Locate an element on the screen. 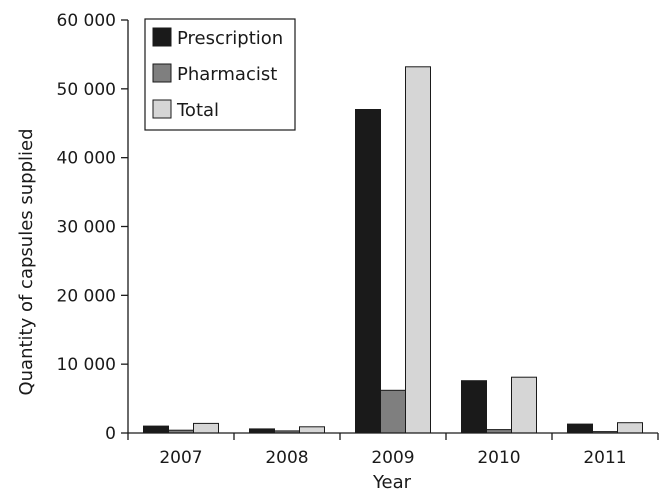 The height and width of the screenshot is (496, 665). legend-swatch-prescription is located at coordinates (162, 37).